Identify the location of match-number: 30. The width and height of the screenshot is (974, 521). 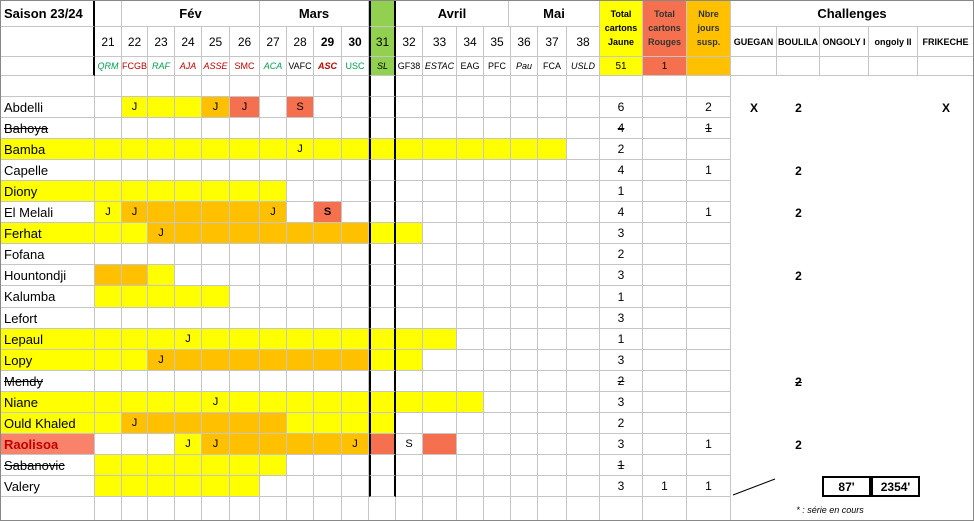
(355, 42).